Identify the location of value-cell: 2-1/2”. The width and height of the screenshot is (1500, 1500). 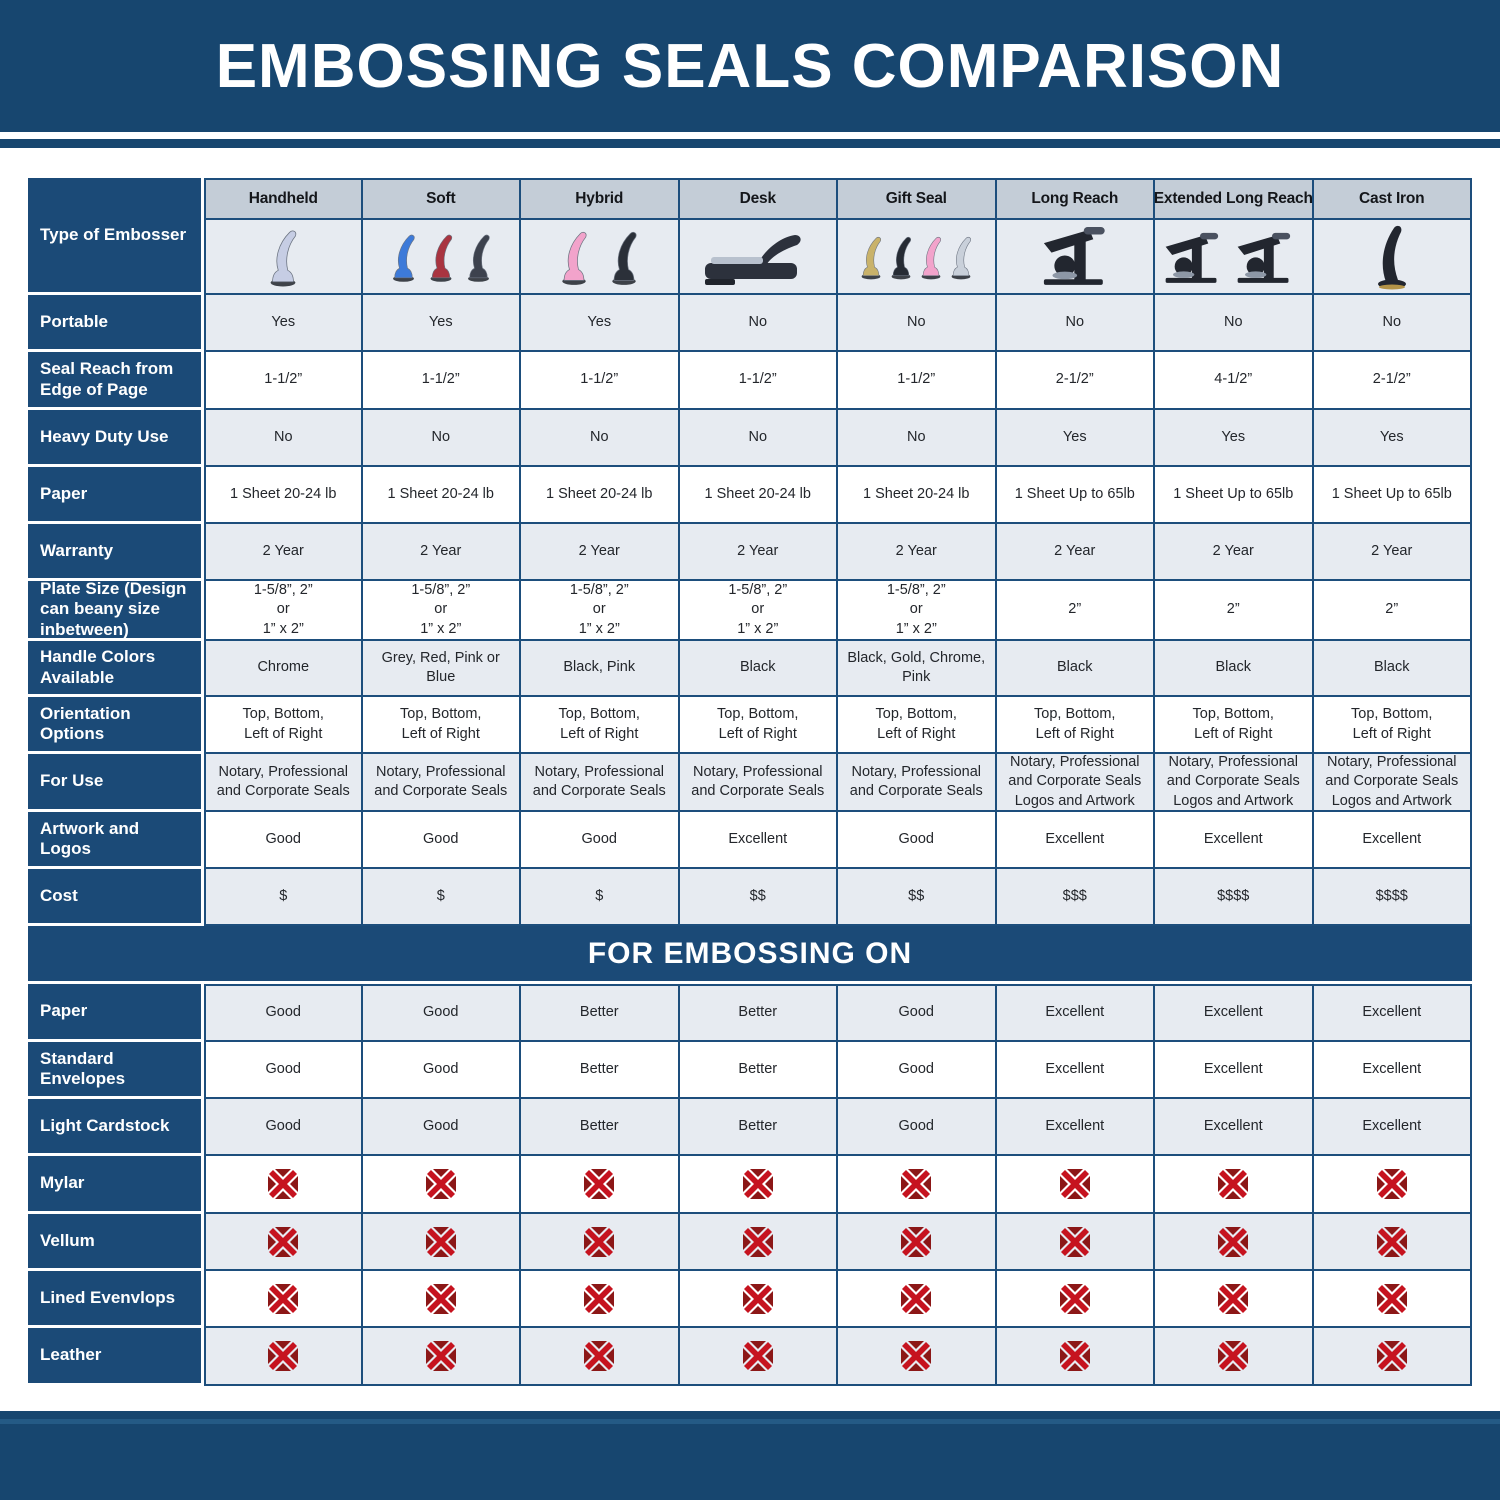
(1392, 381).